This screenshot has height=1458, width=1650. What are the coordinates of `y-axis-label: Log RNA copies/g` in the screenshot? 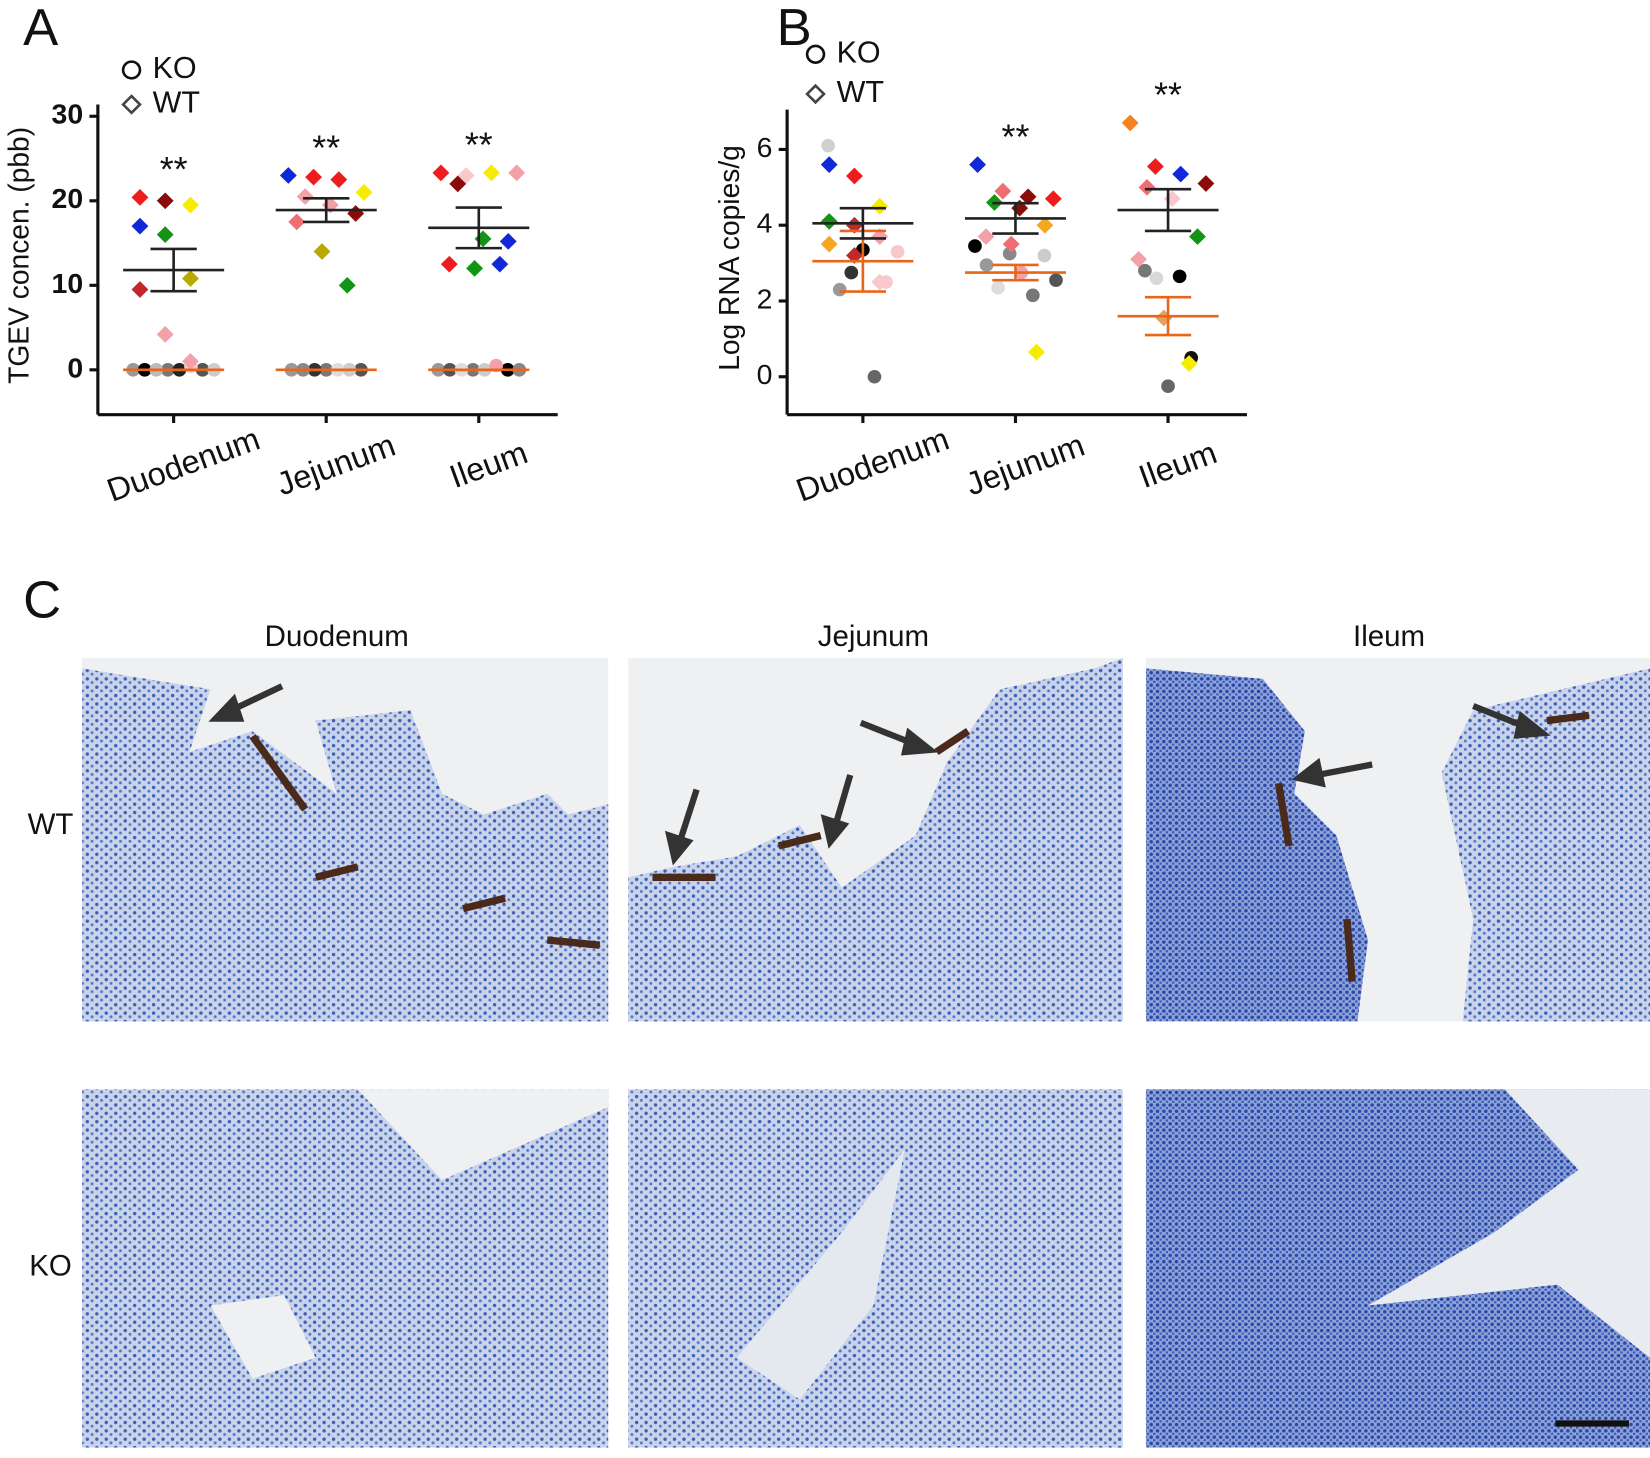 It's located at (729, 258).